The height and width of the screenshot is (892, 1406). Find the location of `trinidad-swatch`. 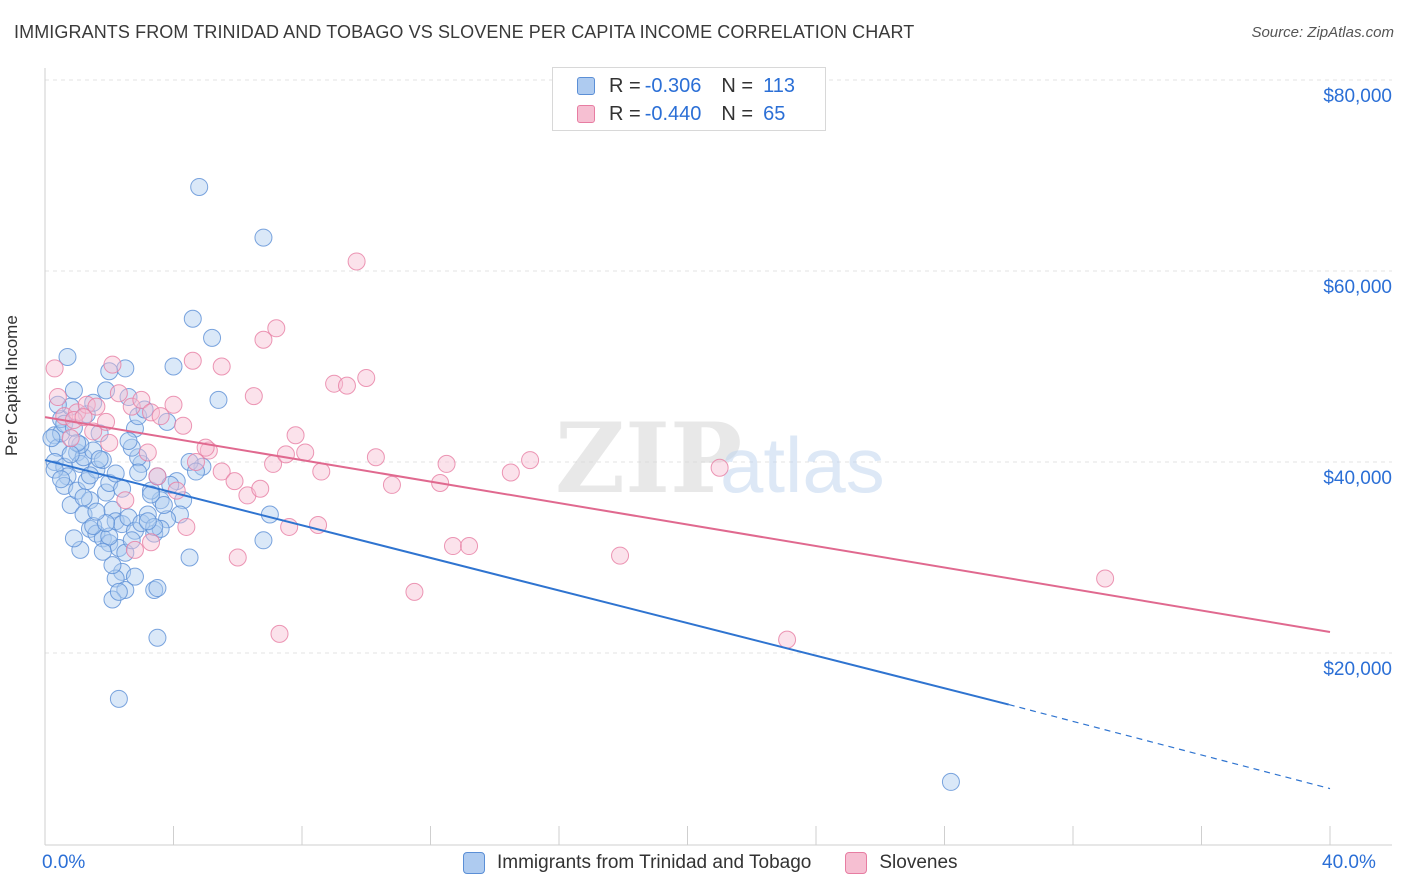

trinidad-swatch is located at coordinates (474, 863).